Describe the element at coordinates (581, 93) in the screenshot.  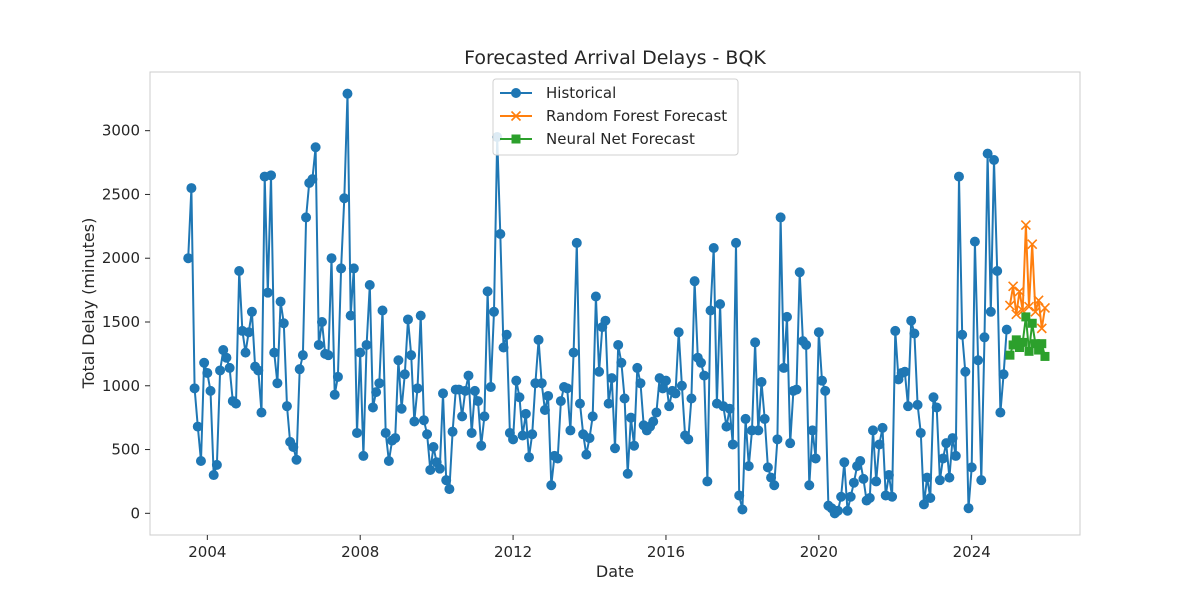
I see `legend-label: Historical` at that location.